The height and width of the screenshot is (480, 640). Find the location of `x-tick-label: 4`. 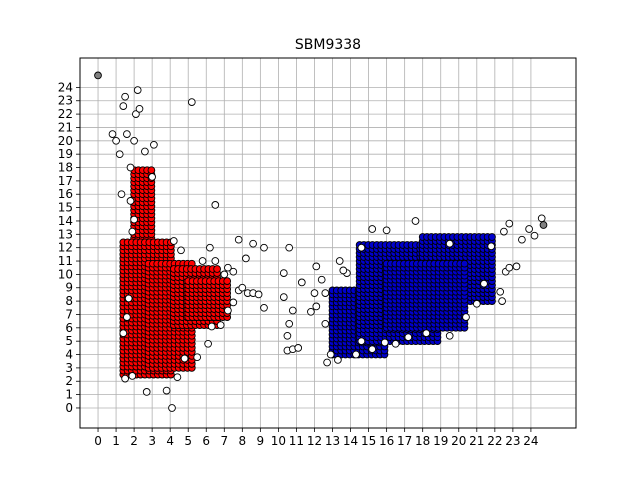

x-tick-label: 4 is located at coordinates (170, 441).